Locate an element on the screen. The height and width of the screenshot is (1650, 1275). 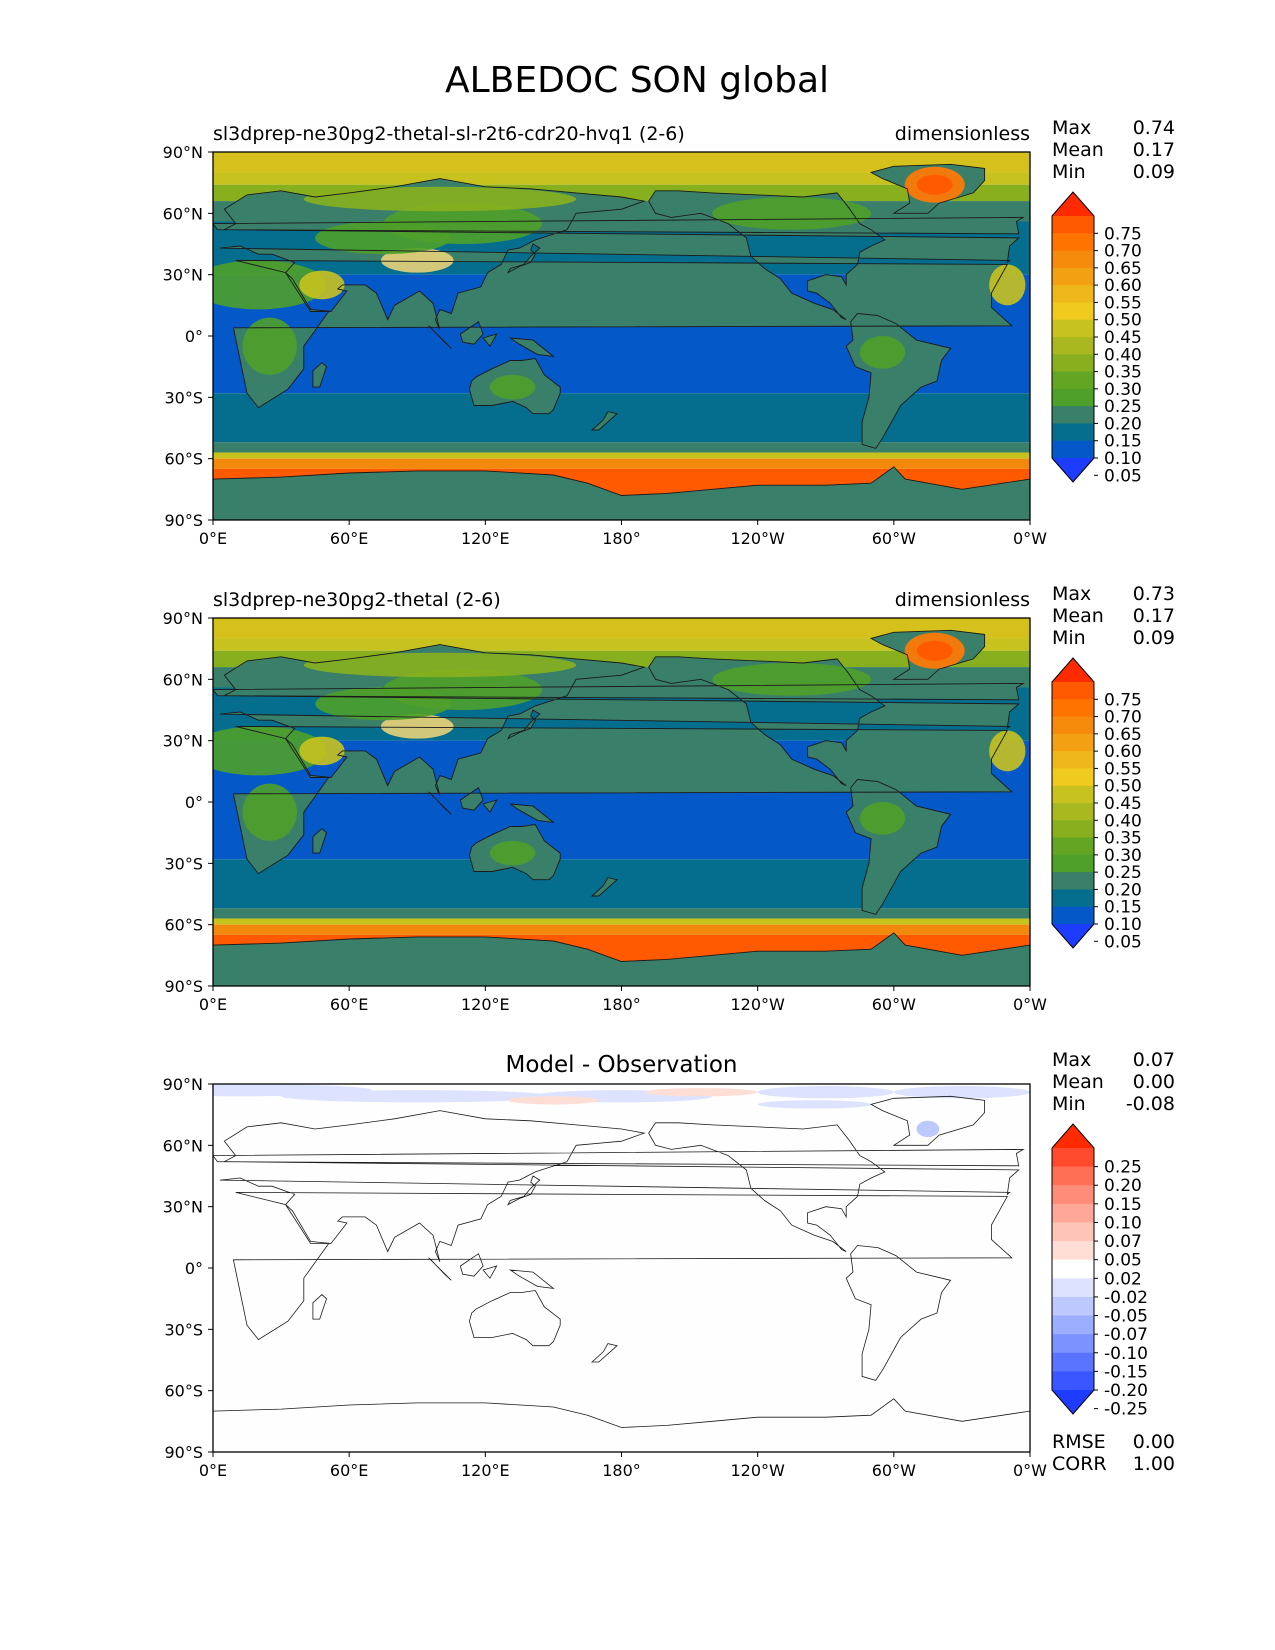
colorbar-extend-min is located at coordinates (1073, 936).